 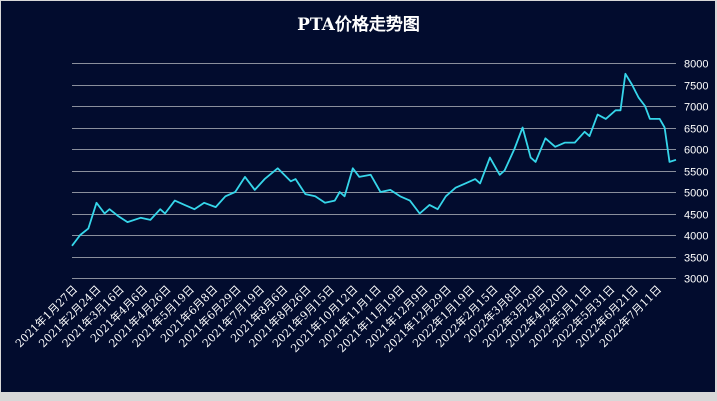 What do you see at coordinates (696, 280) in the screenshot?
I see `y-tick-label: 3000` at bounding box center [696, 280].